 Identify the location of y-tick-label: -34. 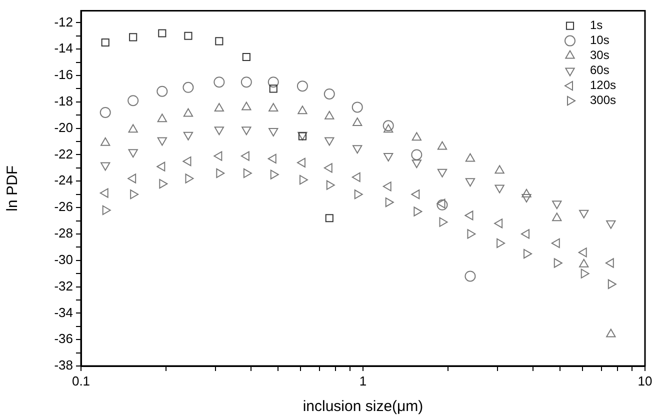
(63, 312).